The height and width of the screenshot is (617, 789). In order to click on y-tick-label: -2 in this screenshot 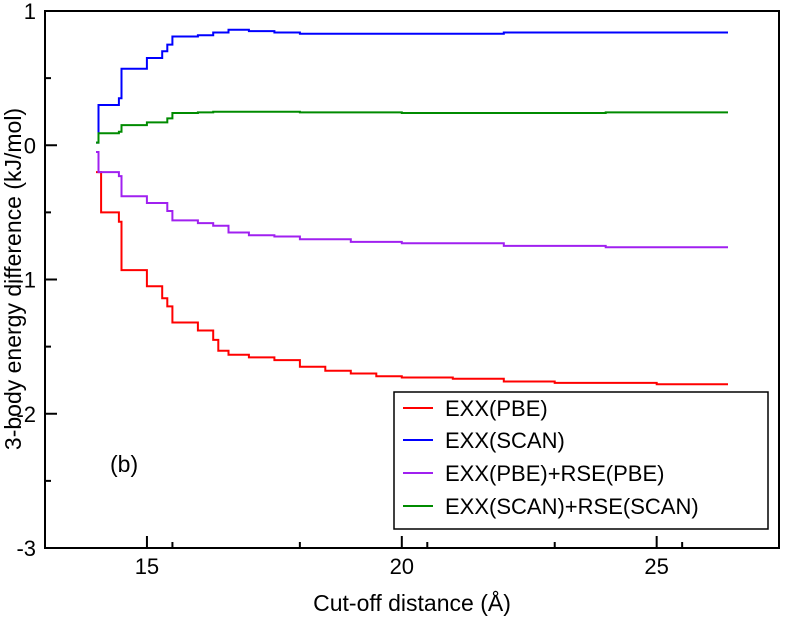, I will do `click(26, 414)`.